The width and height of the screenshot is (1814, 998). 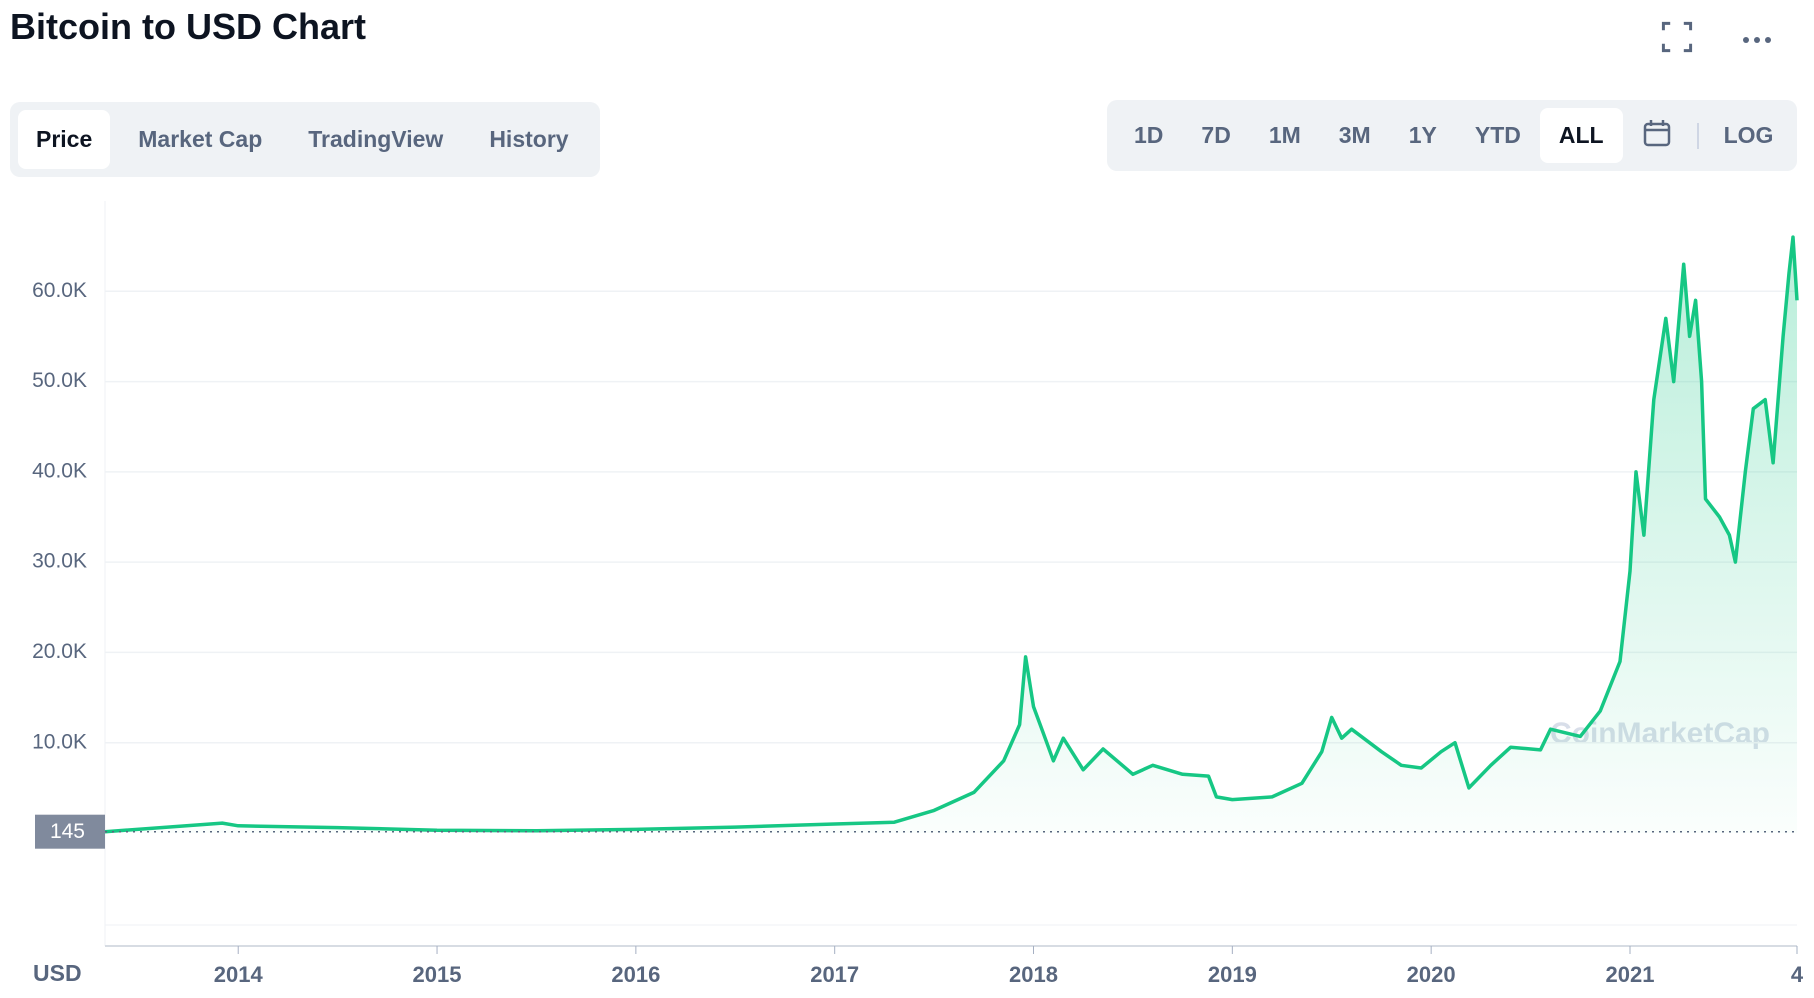 What do you see at coordinates (64, 139) in the screenshot?
I see `tab: Price` at bounding box center [64, 139].